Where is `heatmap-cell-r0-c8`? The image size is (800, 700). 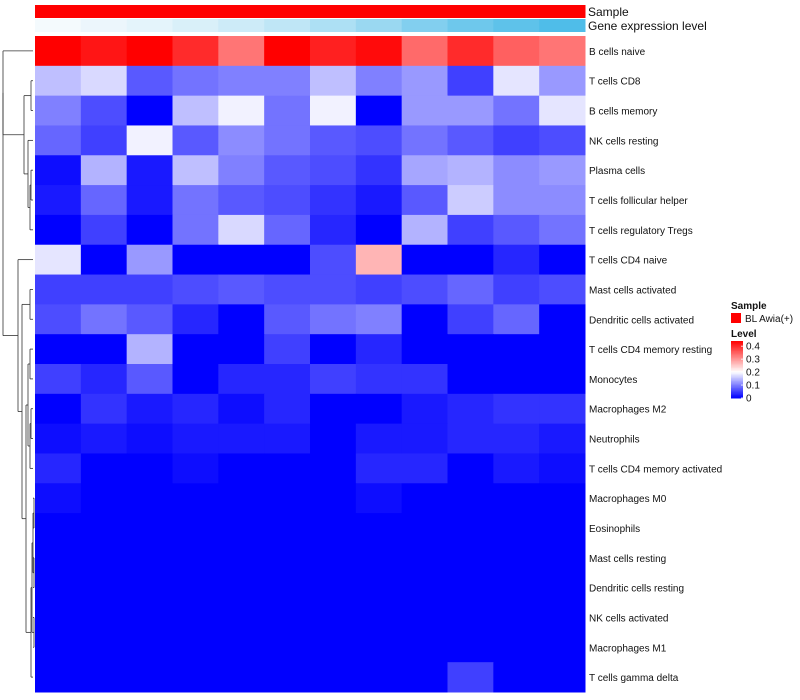 heatmap-cell-r0-c8 is located at coordinates (424, 51).